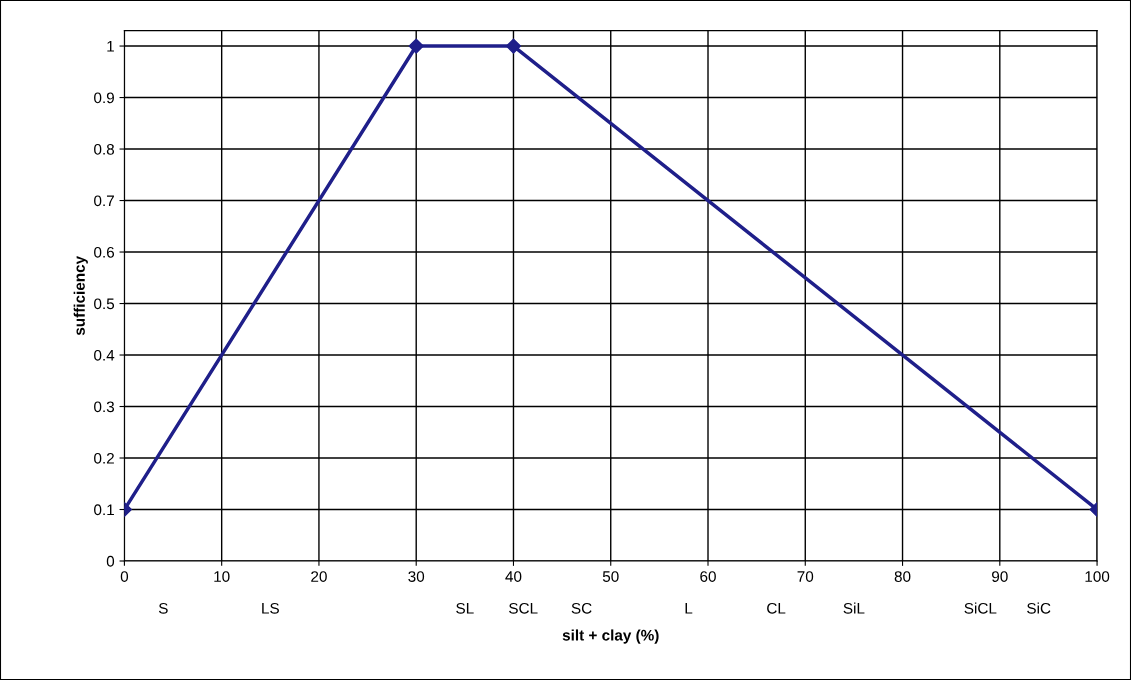  What do you see at coordinates (805, 576) in the screenshot?
I see `x-tick-label: 70` at bounding box center [805, 576].